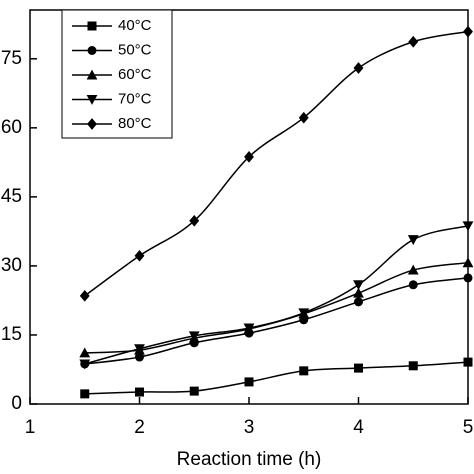  What do you see at coordinates (11, 265) in the screenshot?
I see `y-tick-label: 30` at bounding box center [11, 265].